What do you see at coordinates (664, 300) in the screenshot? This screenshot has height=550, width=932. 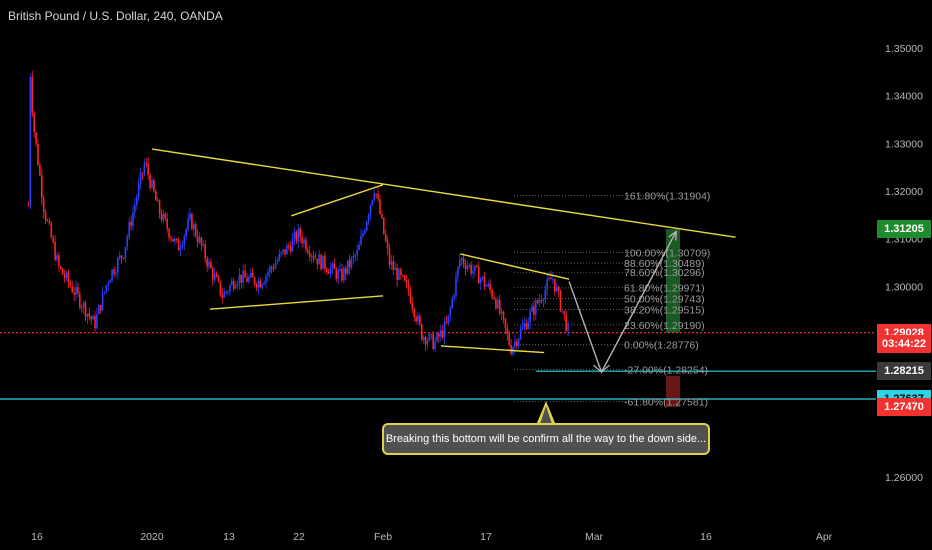 I see `fib-level-label: 50.00%(1.29743)` at bounding box center [664, 300].